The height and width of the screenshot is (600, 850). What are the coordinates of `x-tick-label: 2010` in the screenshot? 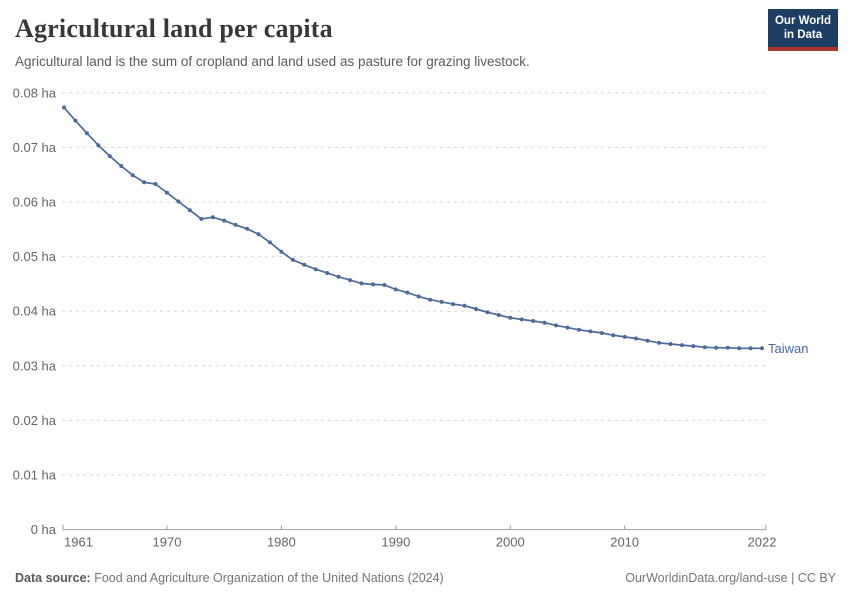 It's located at (624, 542).